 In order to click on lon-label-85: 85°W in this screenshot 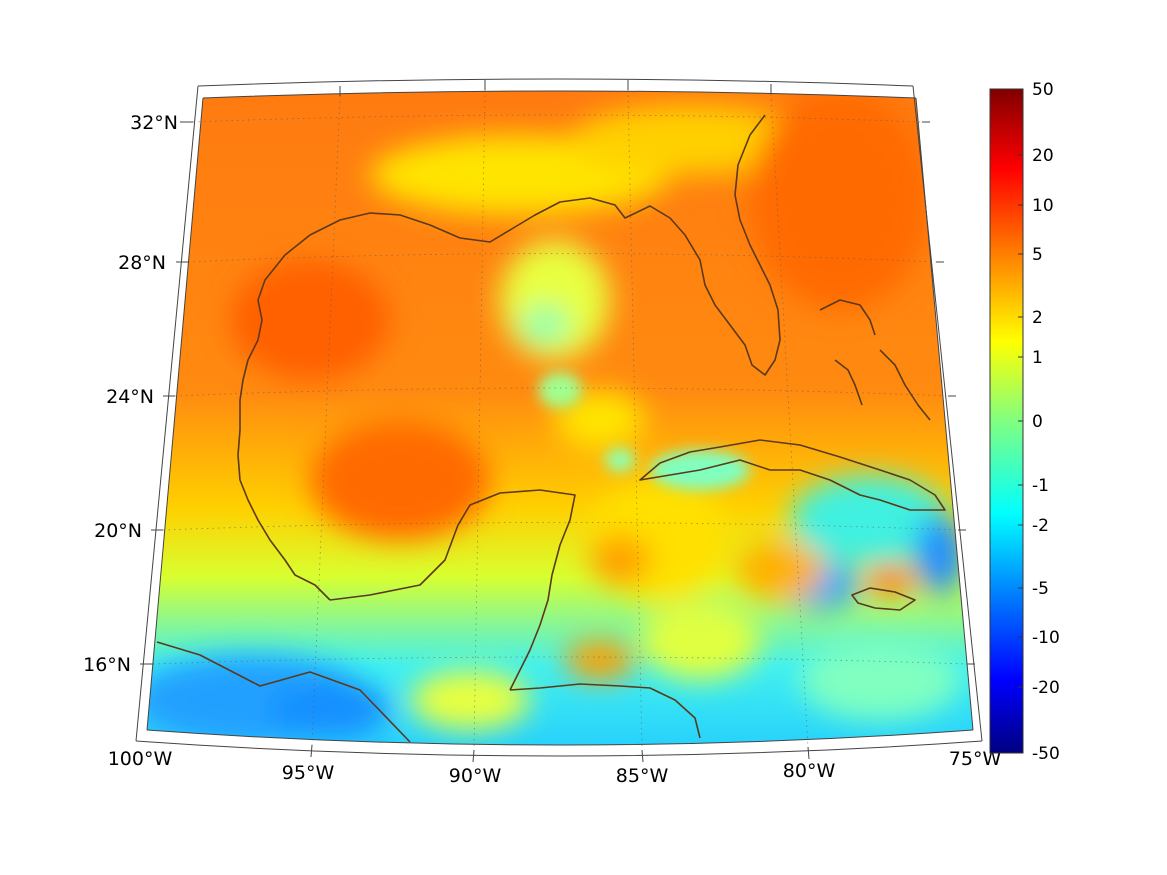, I will do `click(642, 776)`.